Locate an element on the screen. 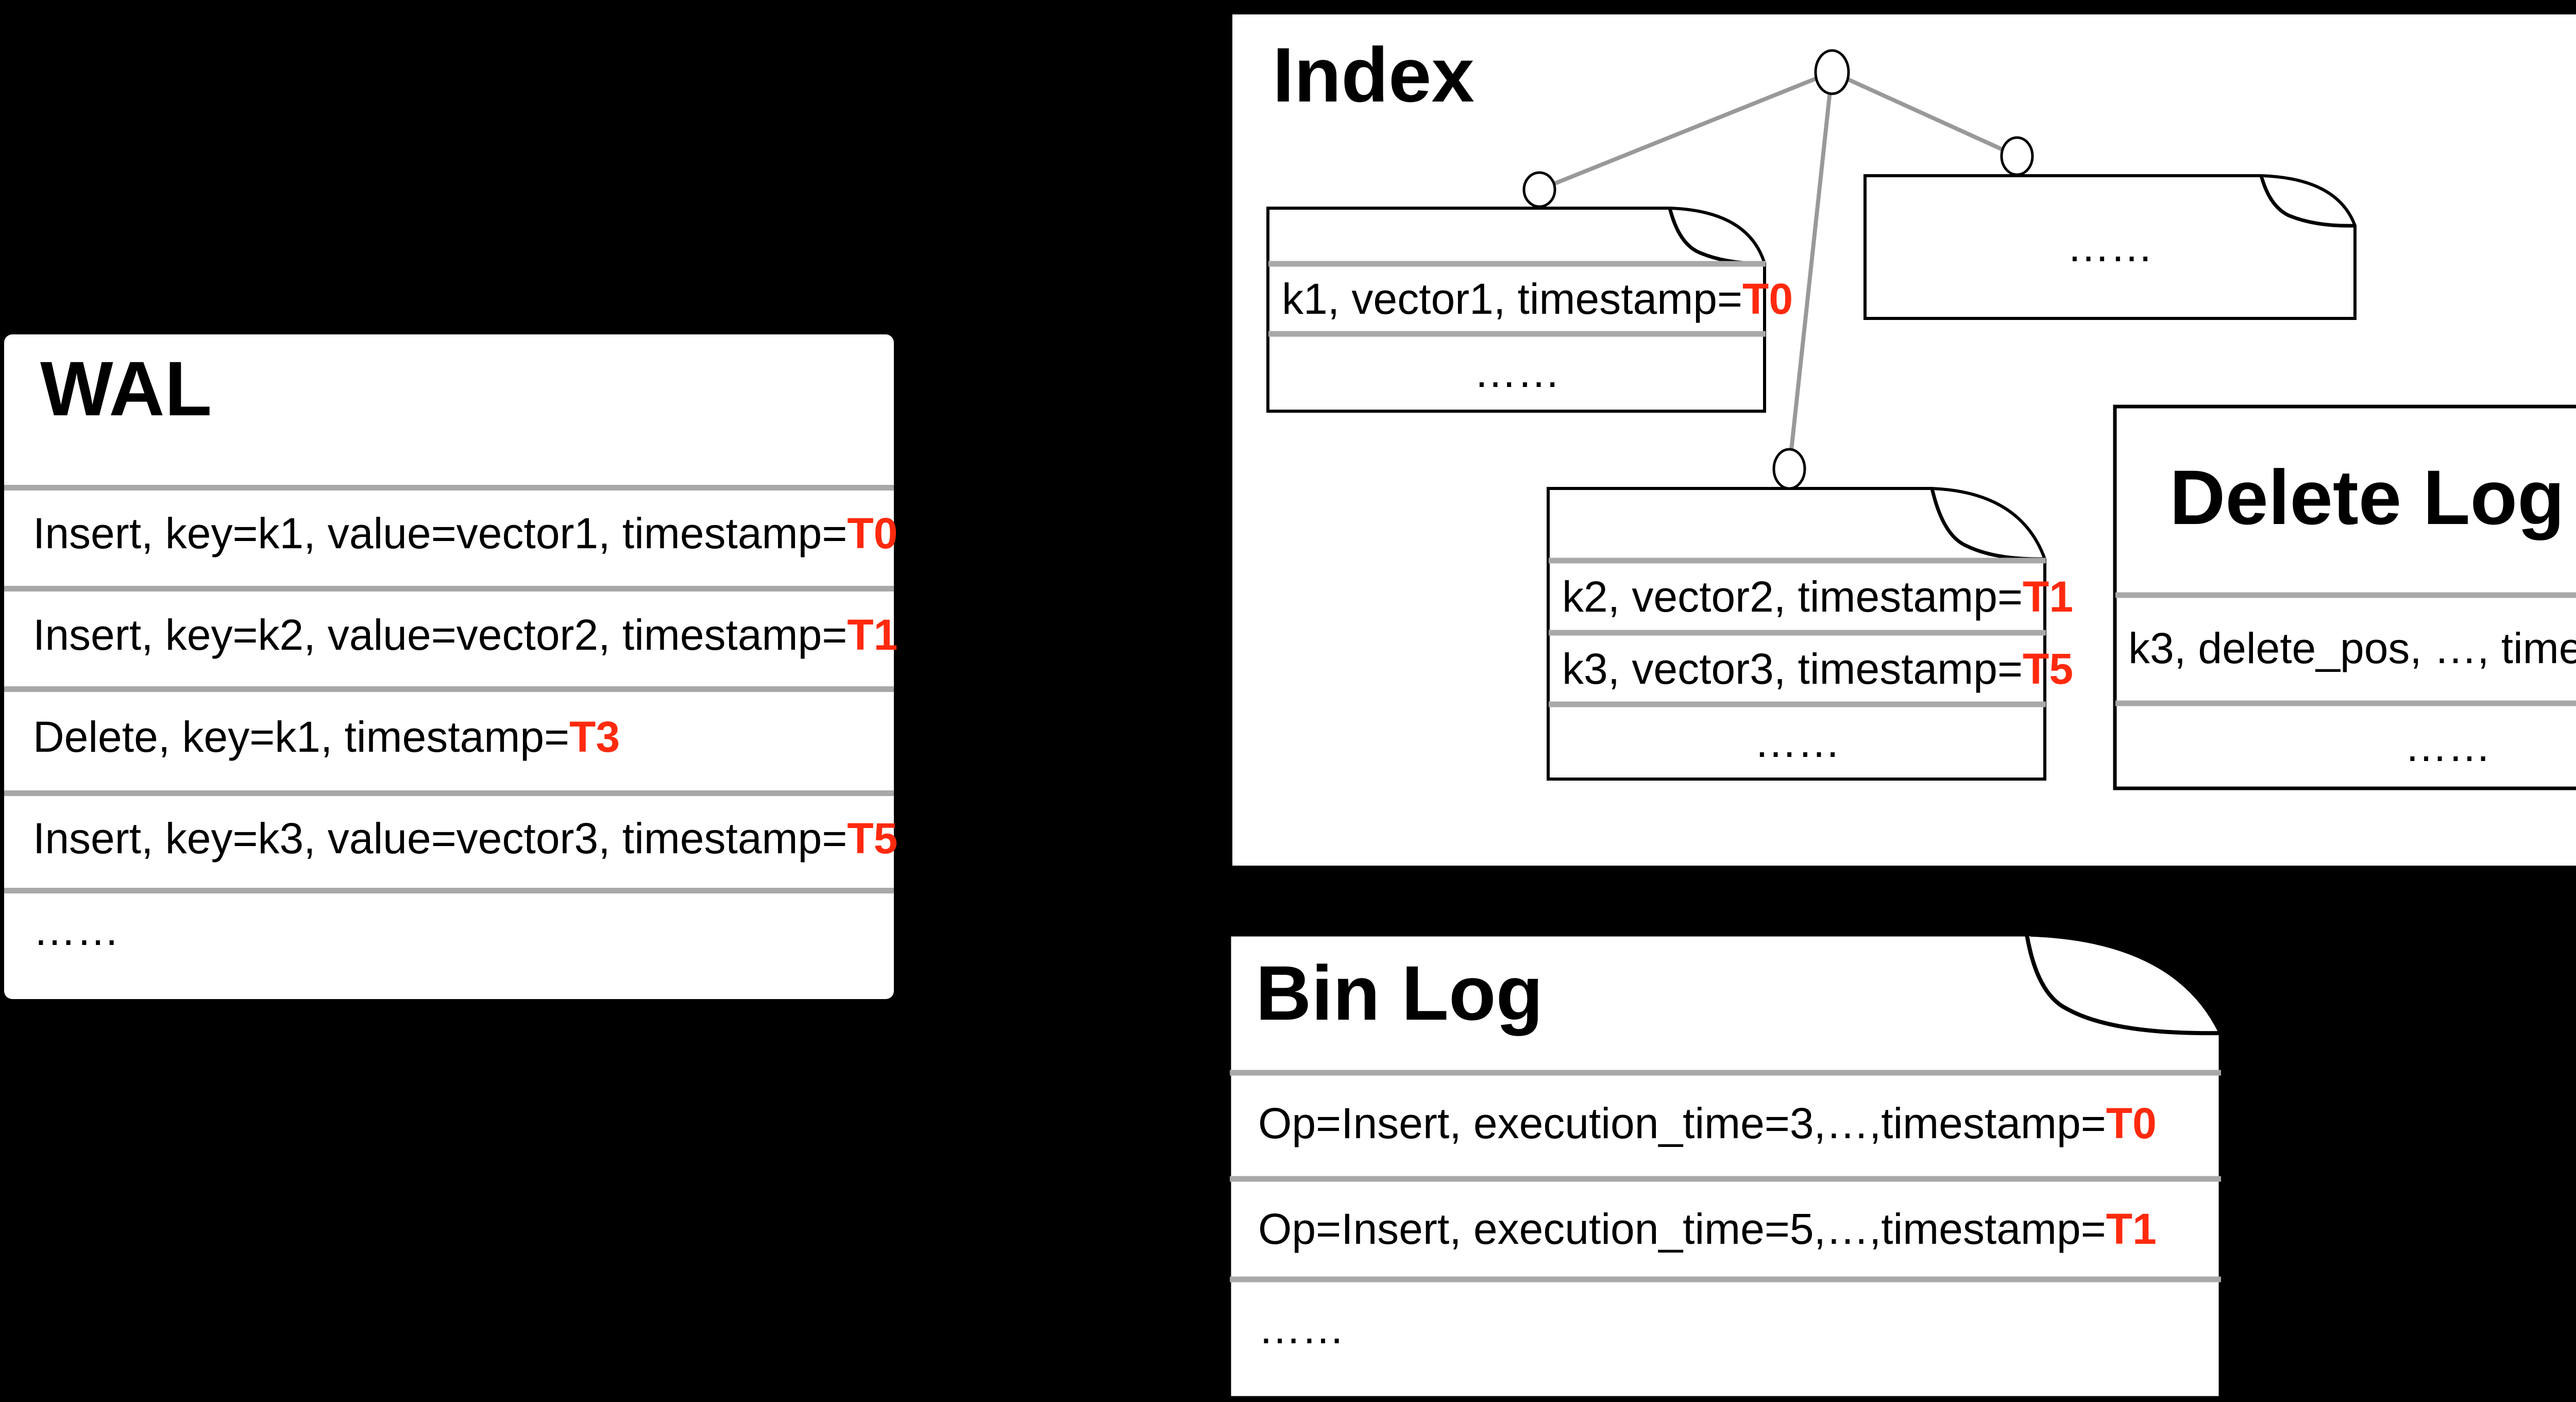 This screenshot has width=2576, height=1402. wal-row-timestamp: T5 is located at coordinates (872, 839).